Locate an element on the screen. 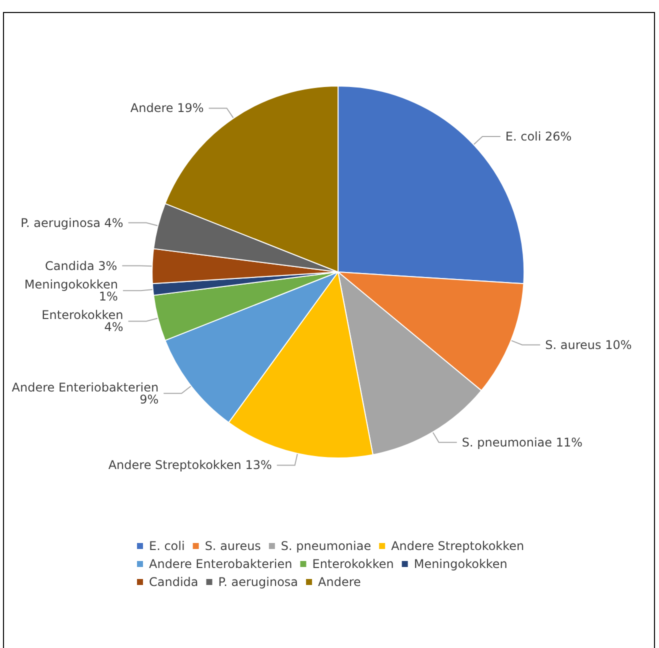 The image size is (659, 648). data-label: Andere 19% is located at coordinates (167, 108).